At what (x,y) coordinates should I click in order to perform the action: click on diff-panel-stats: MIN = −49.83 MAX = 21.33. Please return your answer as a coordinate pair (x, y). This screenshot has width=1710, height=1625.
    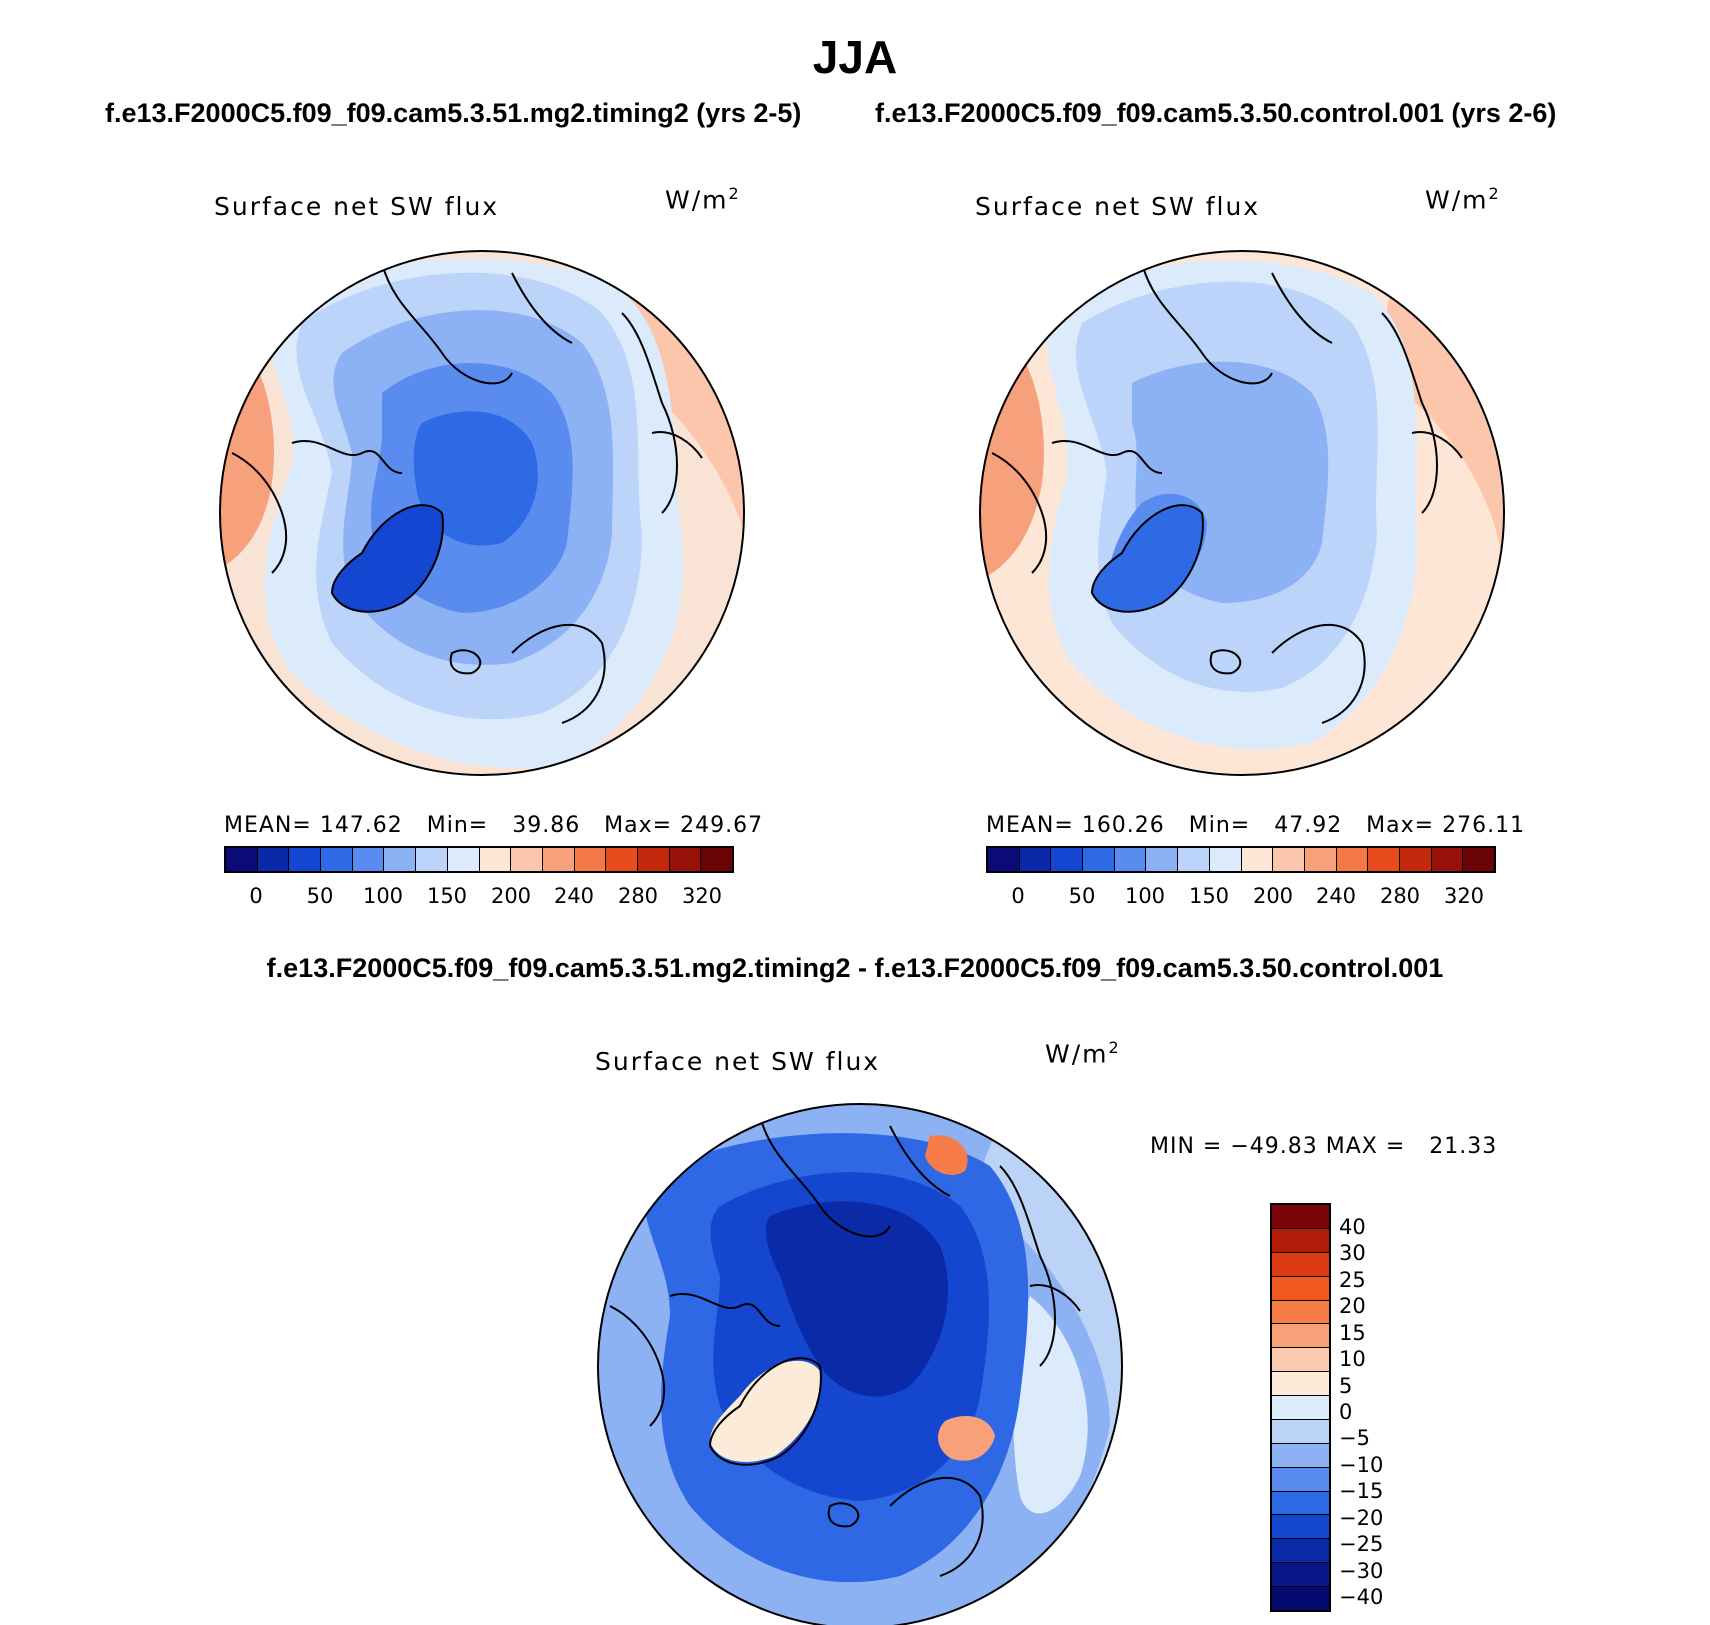
    Looking at the image, I should click on (1324, 1146).